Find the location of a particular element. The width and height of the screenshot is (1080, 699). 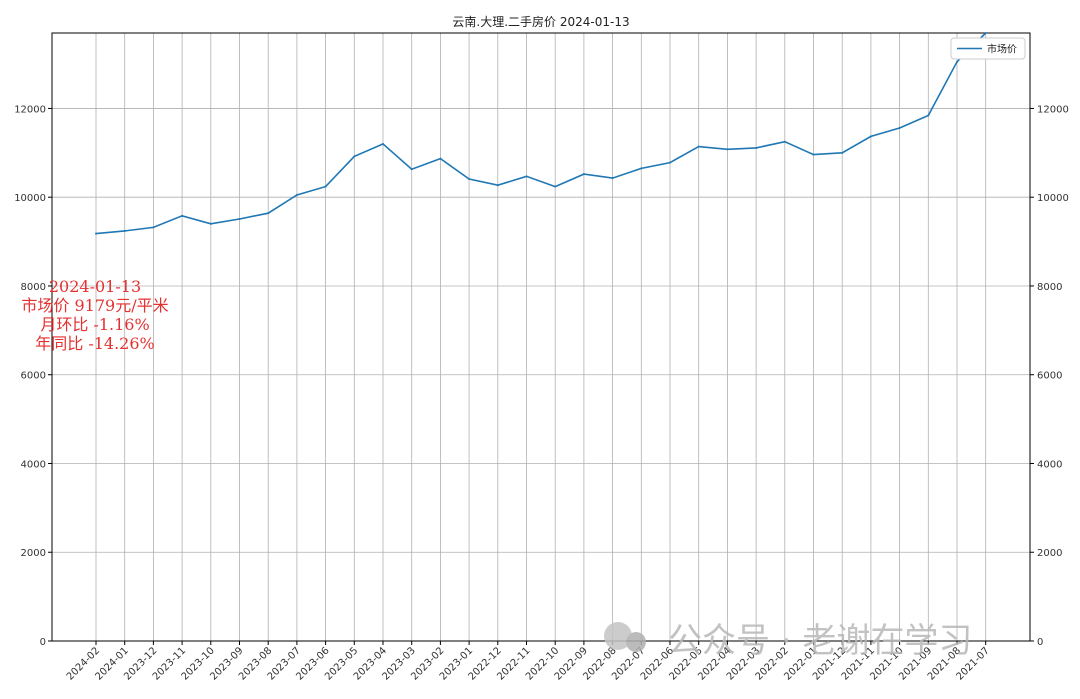

y-tick-label-right: 10000 is located at coordinates (1053, 198).